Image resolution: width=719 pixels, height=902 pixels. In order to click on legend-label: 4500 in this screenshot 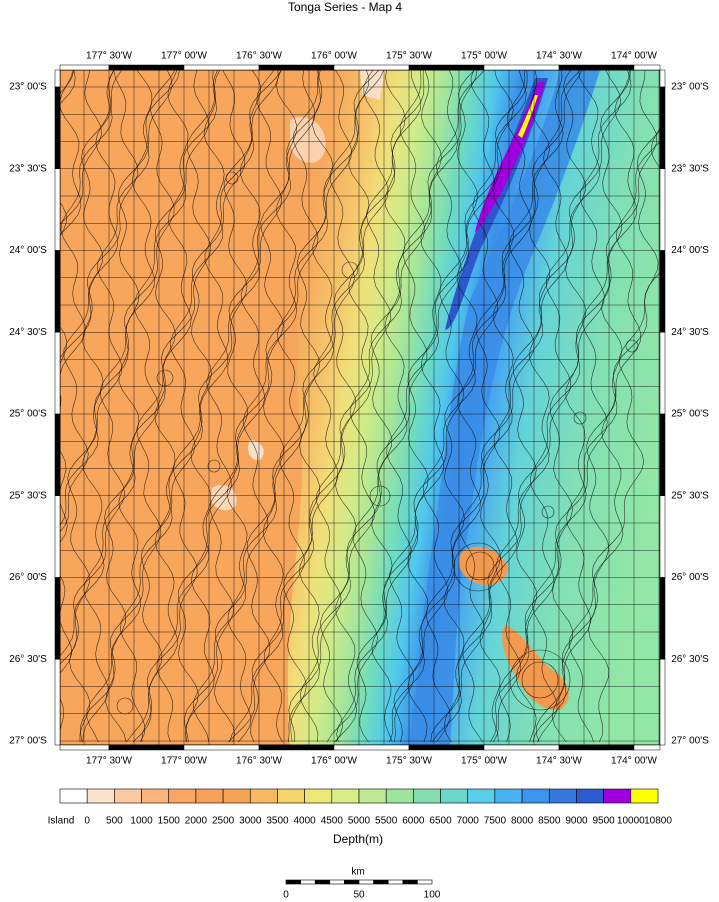, I will do `click(332, 821)`.